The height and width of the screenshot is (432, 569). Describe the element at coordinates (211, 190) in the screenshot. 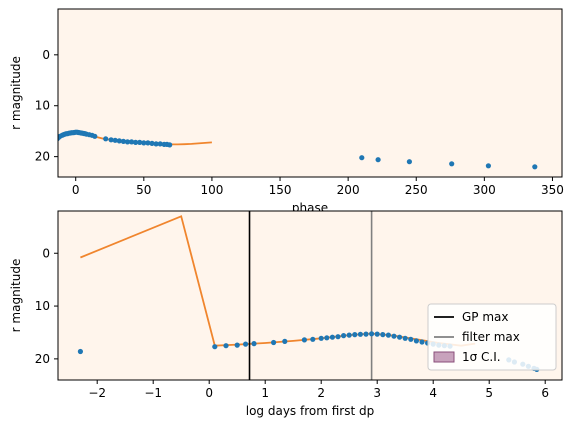

I see `x-tick-label: 100` at that location.